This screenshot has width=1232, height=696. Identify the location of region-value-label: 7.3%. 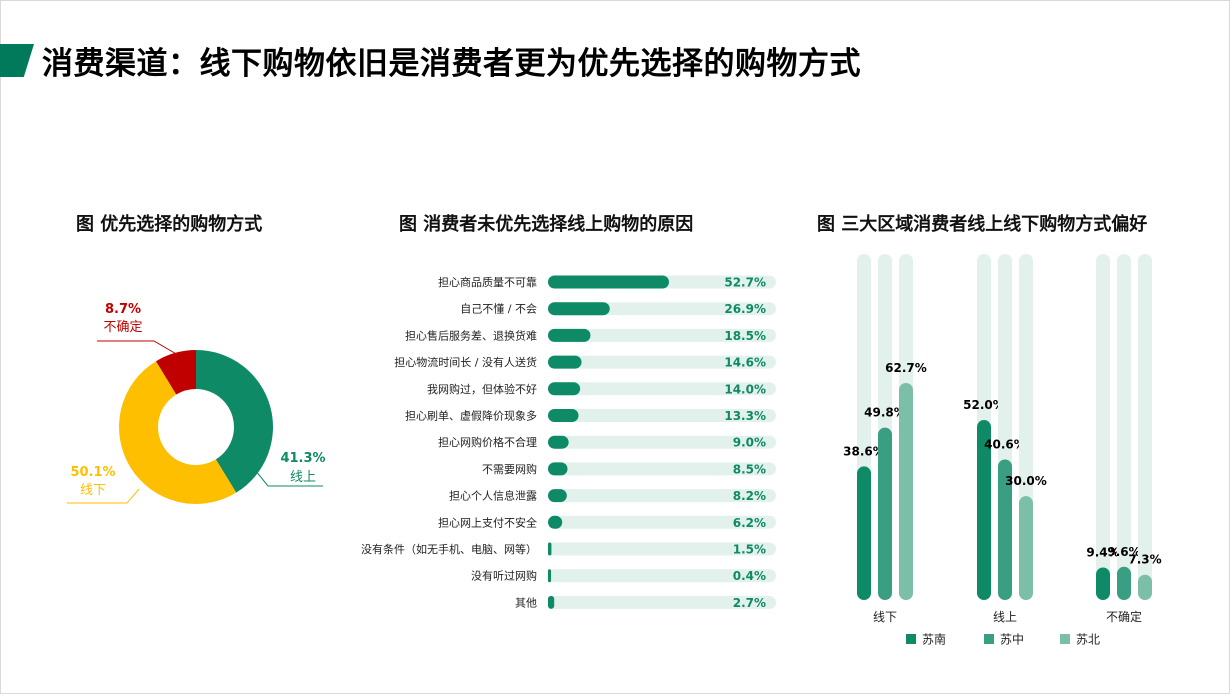
(1144, 560).